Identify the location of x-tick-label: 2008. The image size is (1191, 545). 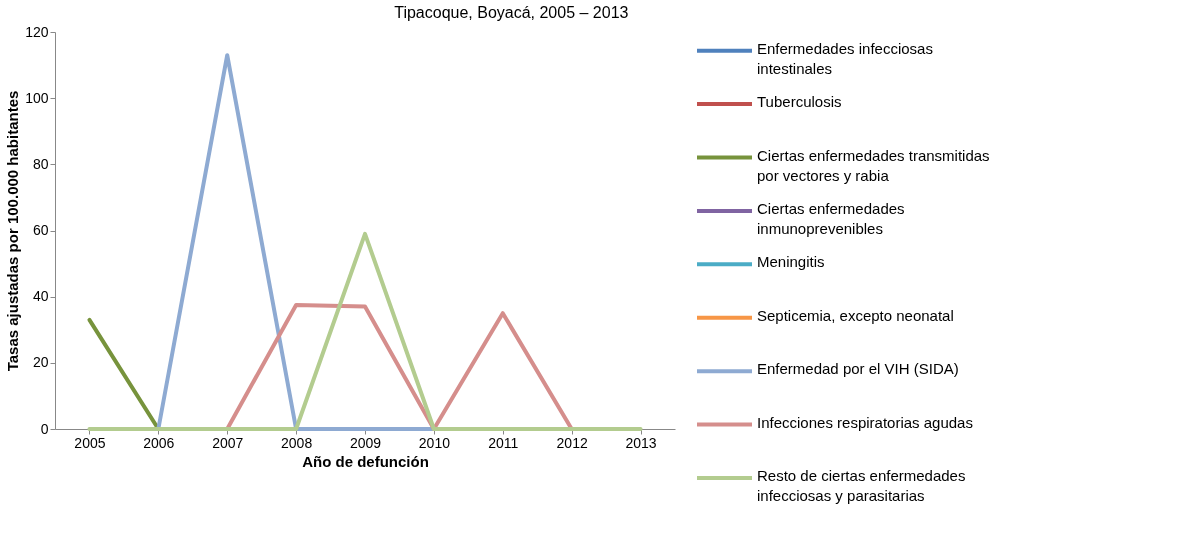
(297, 442).